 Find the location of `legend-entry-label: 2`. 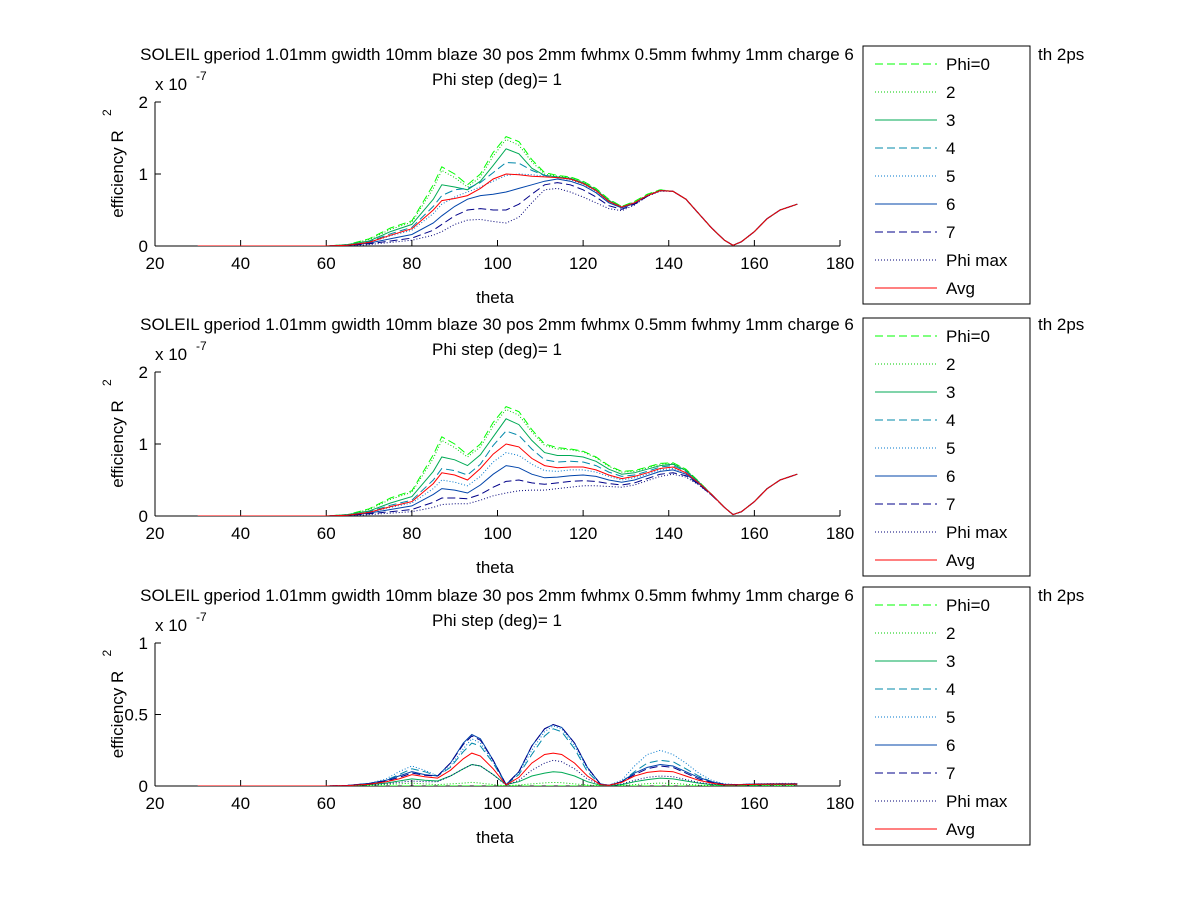

legend-entry-label: 2 is located at coordinates (950, 633).